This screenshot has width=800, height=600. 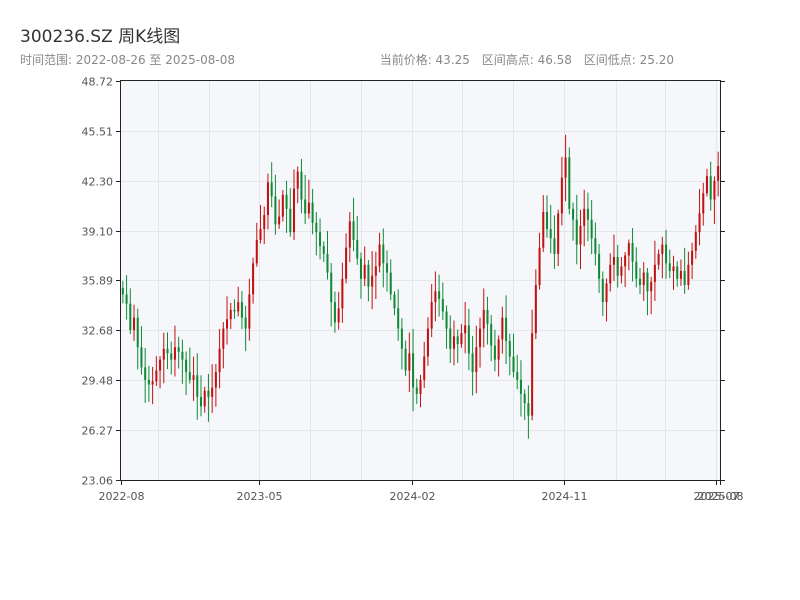 What do you see at coordinates (424, 60) in the screenshot?
I see `current-price: 当前价格: 43.25` at bounding box center [424, 60].